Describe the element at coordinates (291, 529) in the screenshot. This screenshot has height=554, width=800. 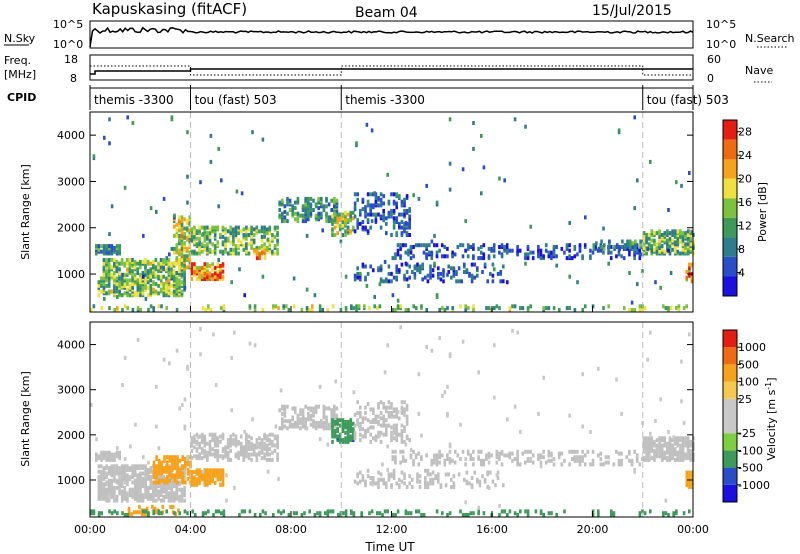
I see `x-tick-label: 08:00` at that location.